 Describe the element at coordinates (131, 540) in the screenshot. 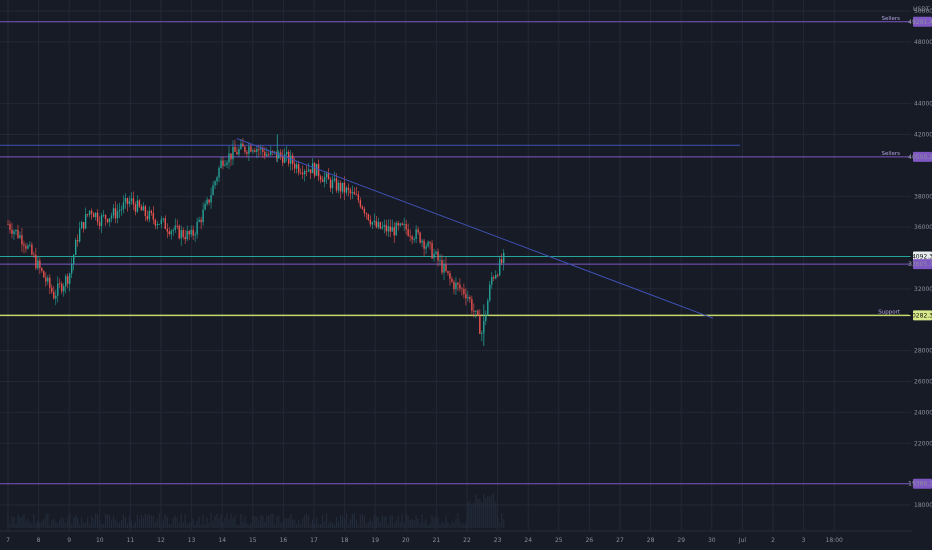

I see `x-tick-label: 11` at that location.